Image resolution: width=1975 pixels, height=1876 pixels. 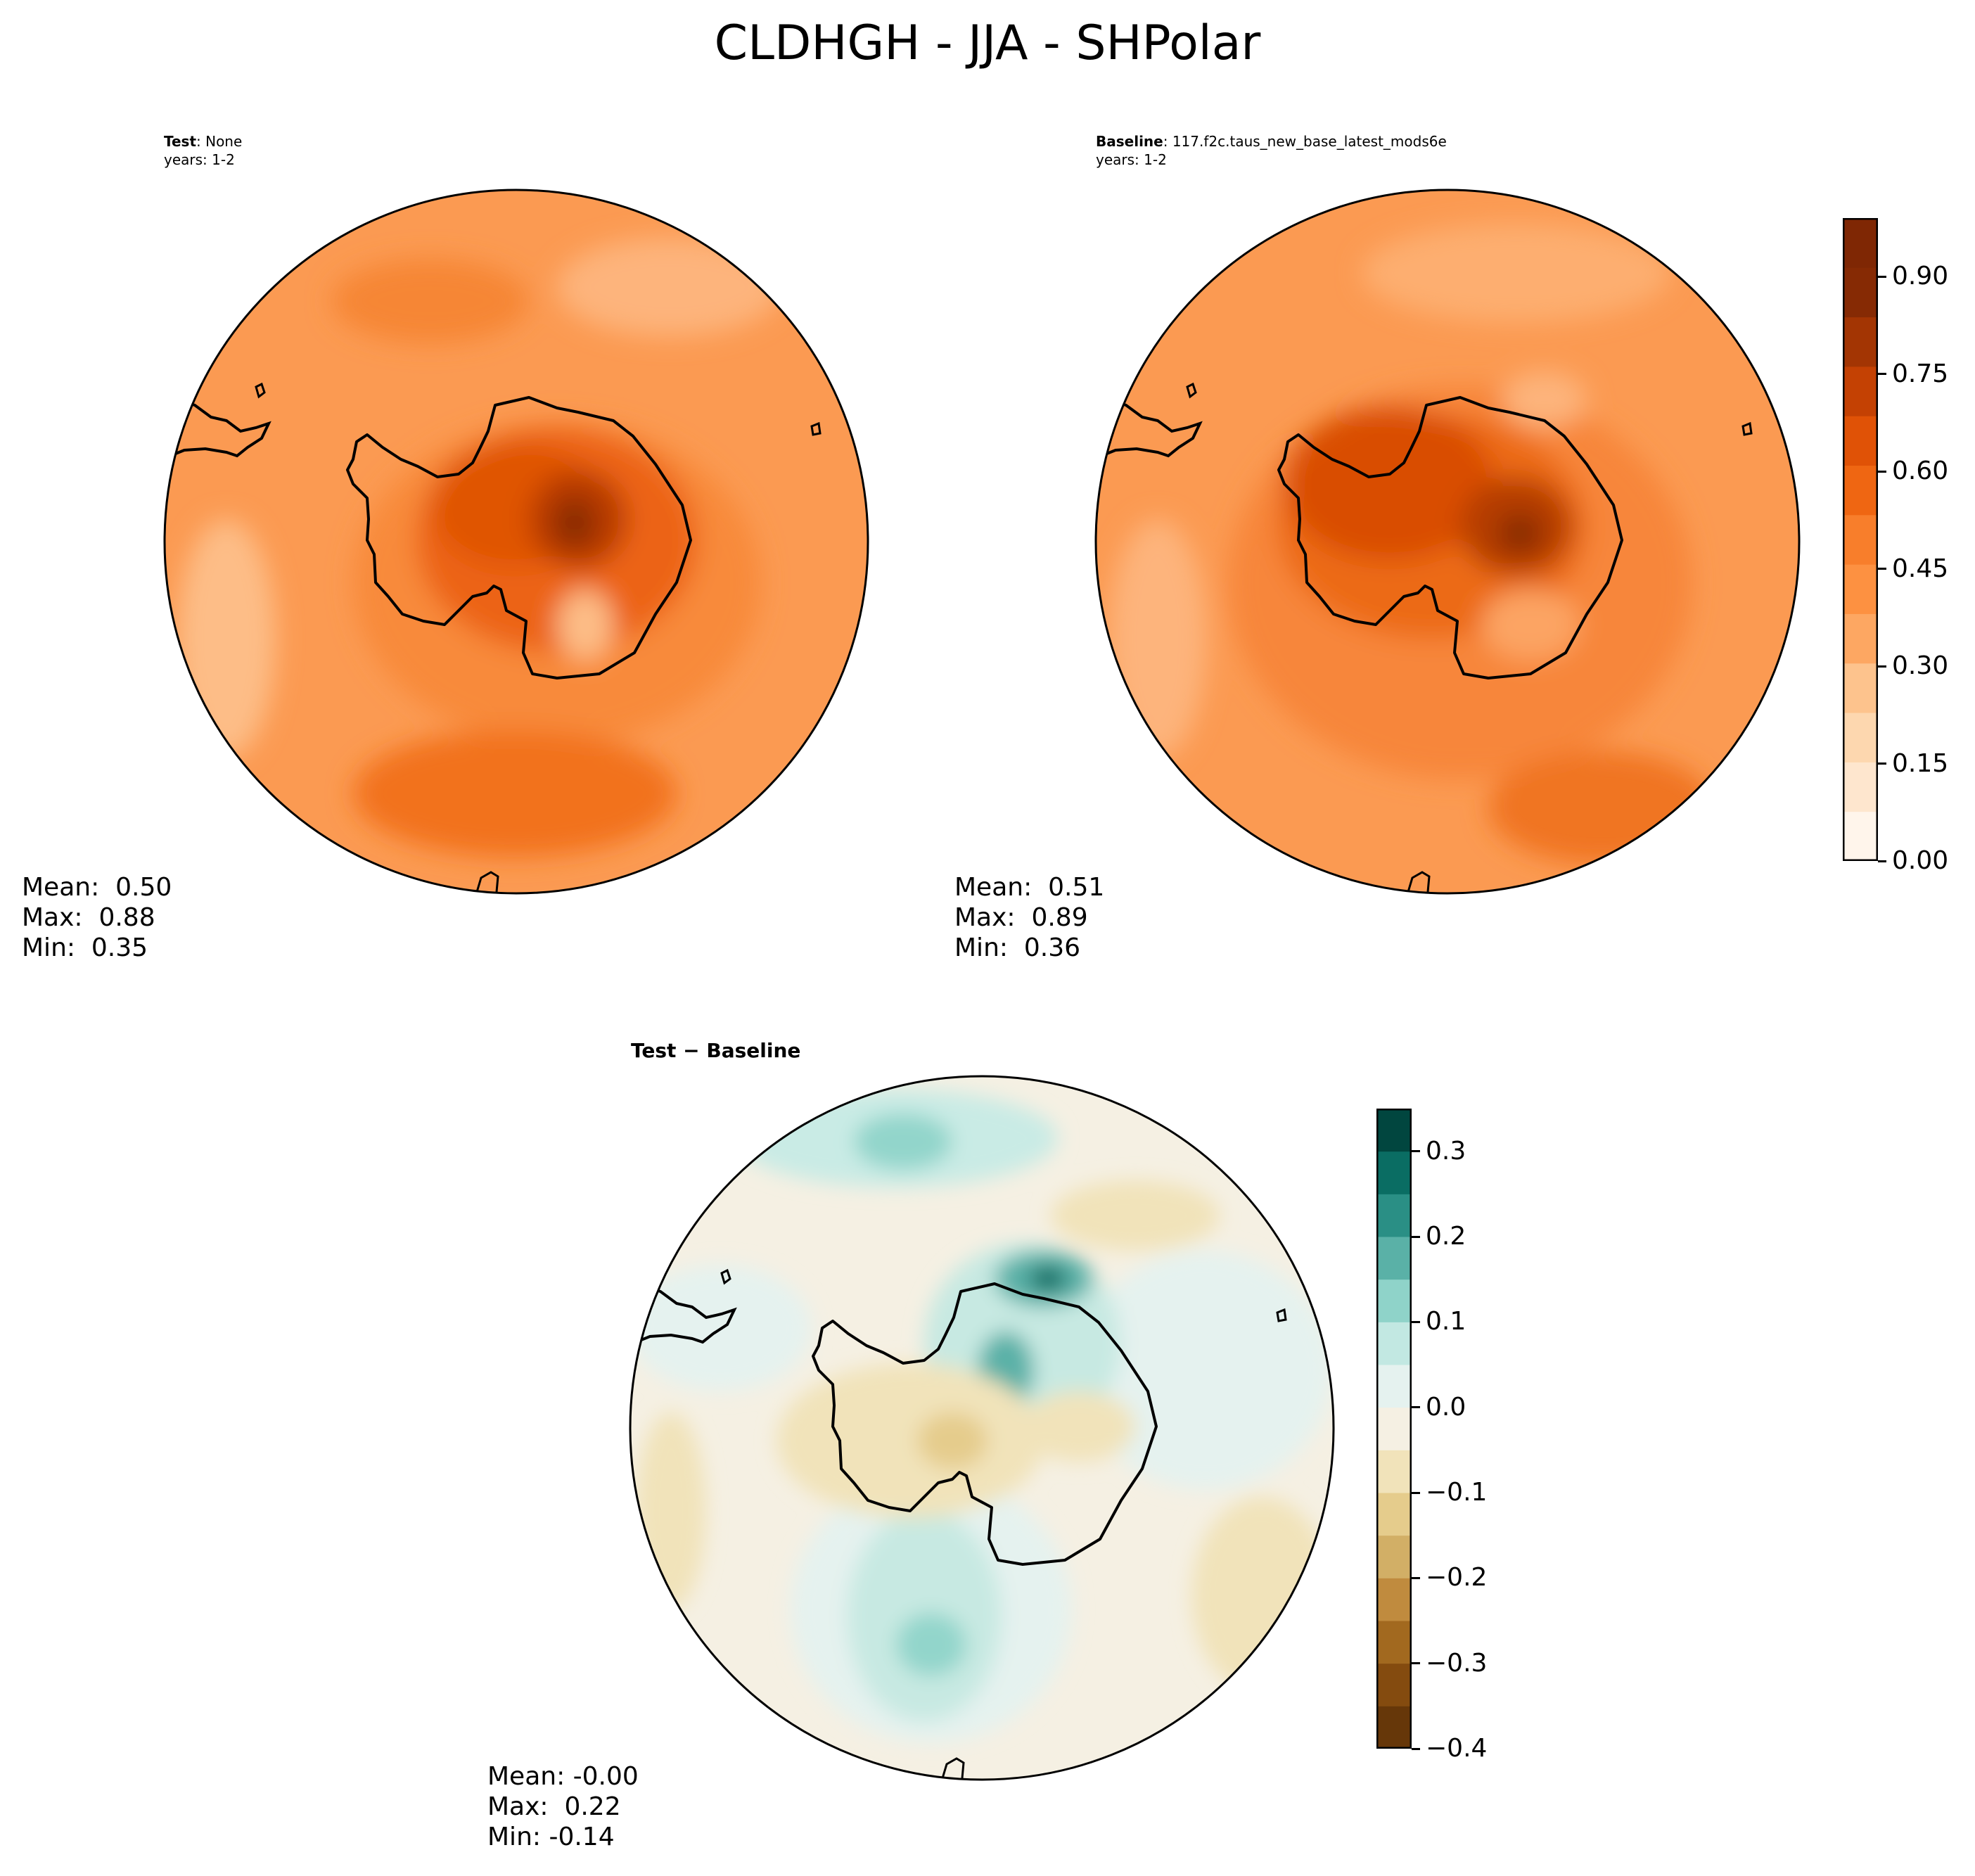 What do you see at coordinates (669, 287) in the screenshot?
I see `test-field-low-top` at bounding box center [669, 287].